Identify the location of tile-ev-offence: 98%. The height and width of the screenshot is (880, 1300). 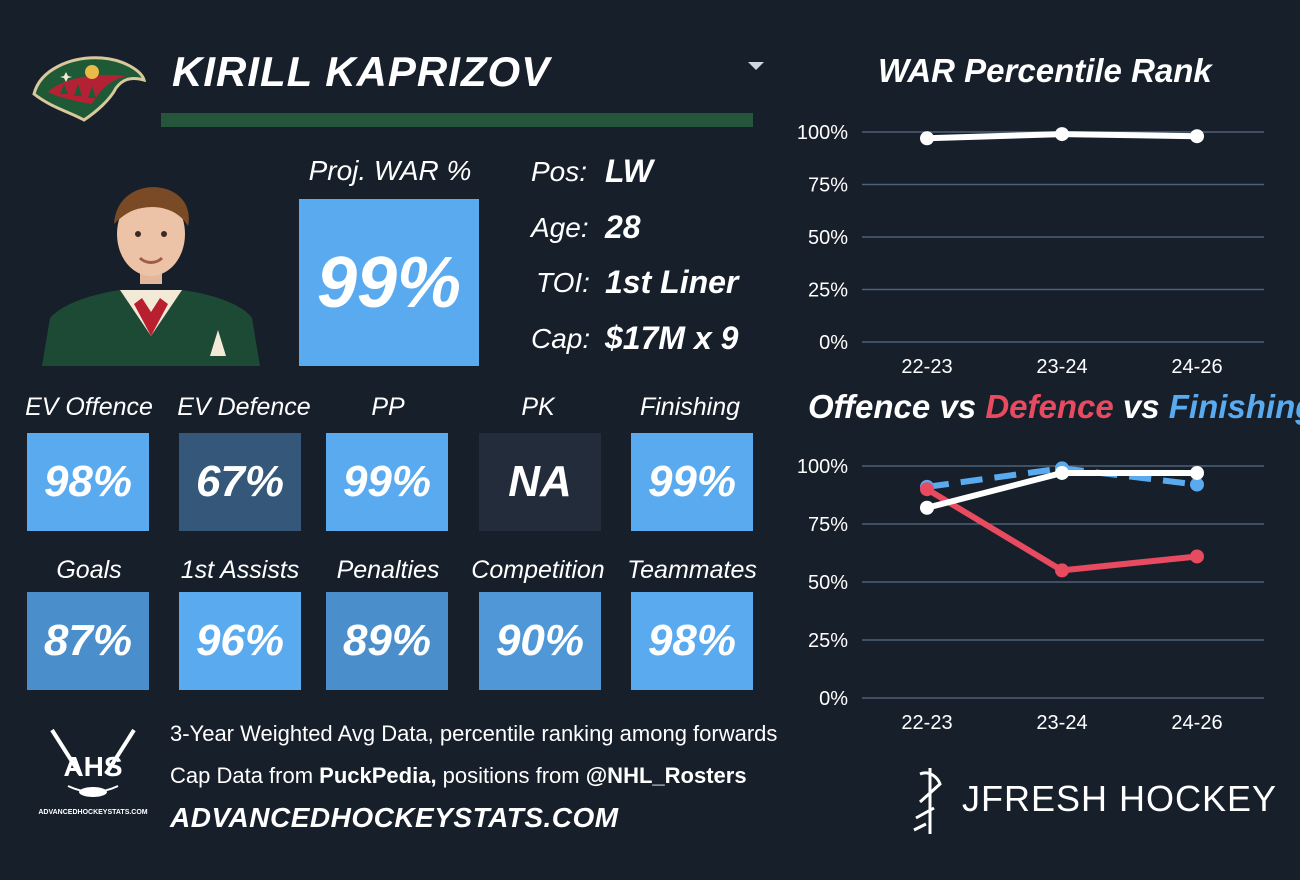
(88, 482).